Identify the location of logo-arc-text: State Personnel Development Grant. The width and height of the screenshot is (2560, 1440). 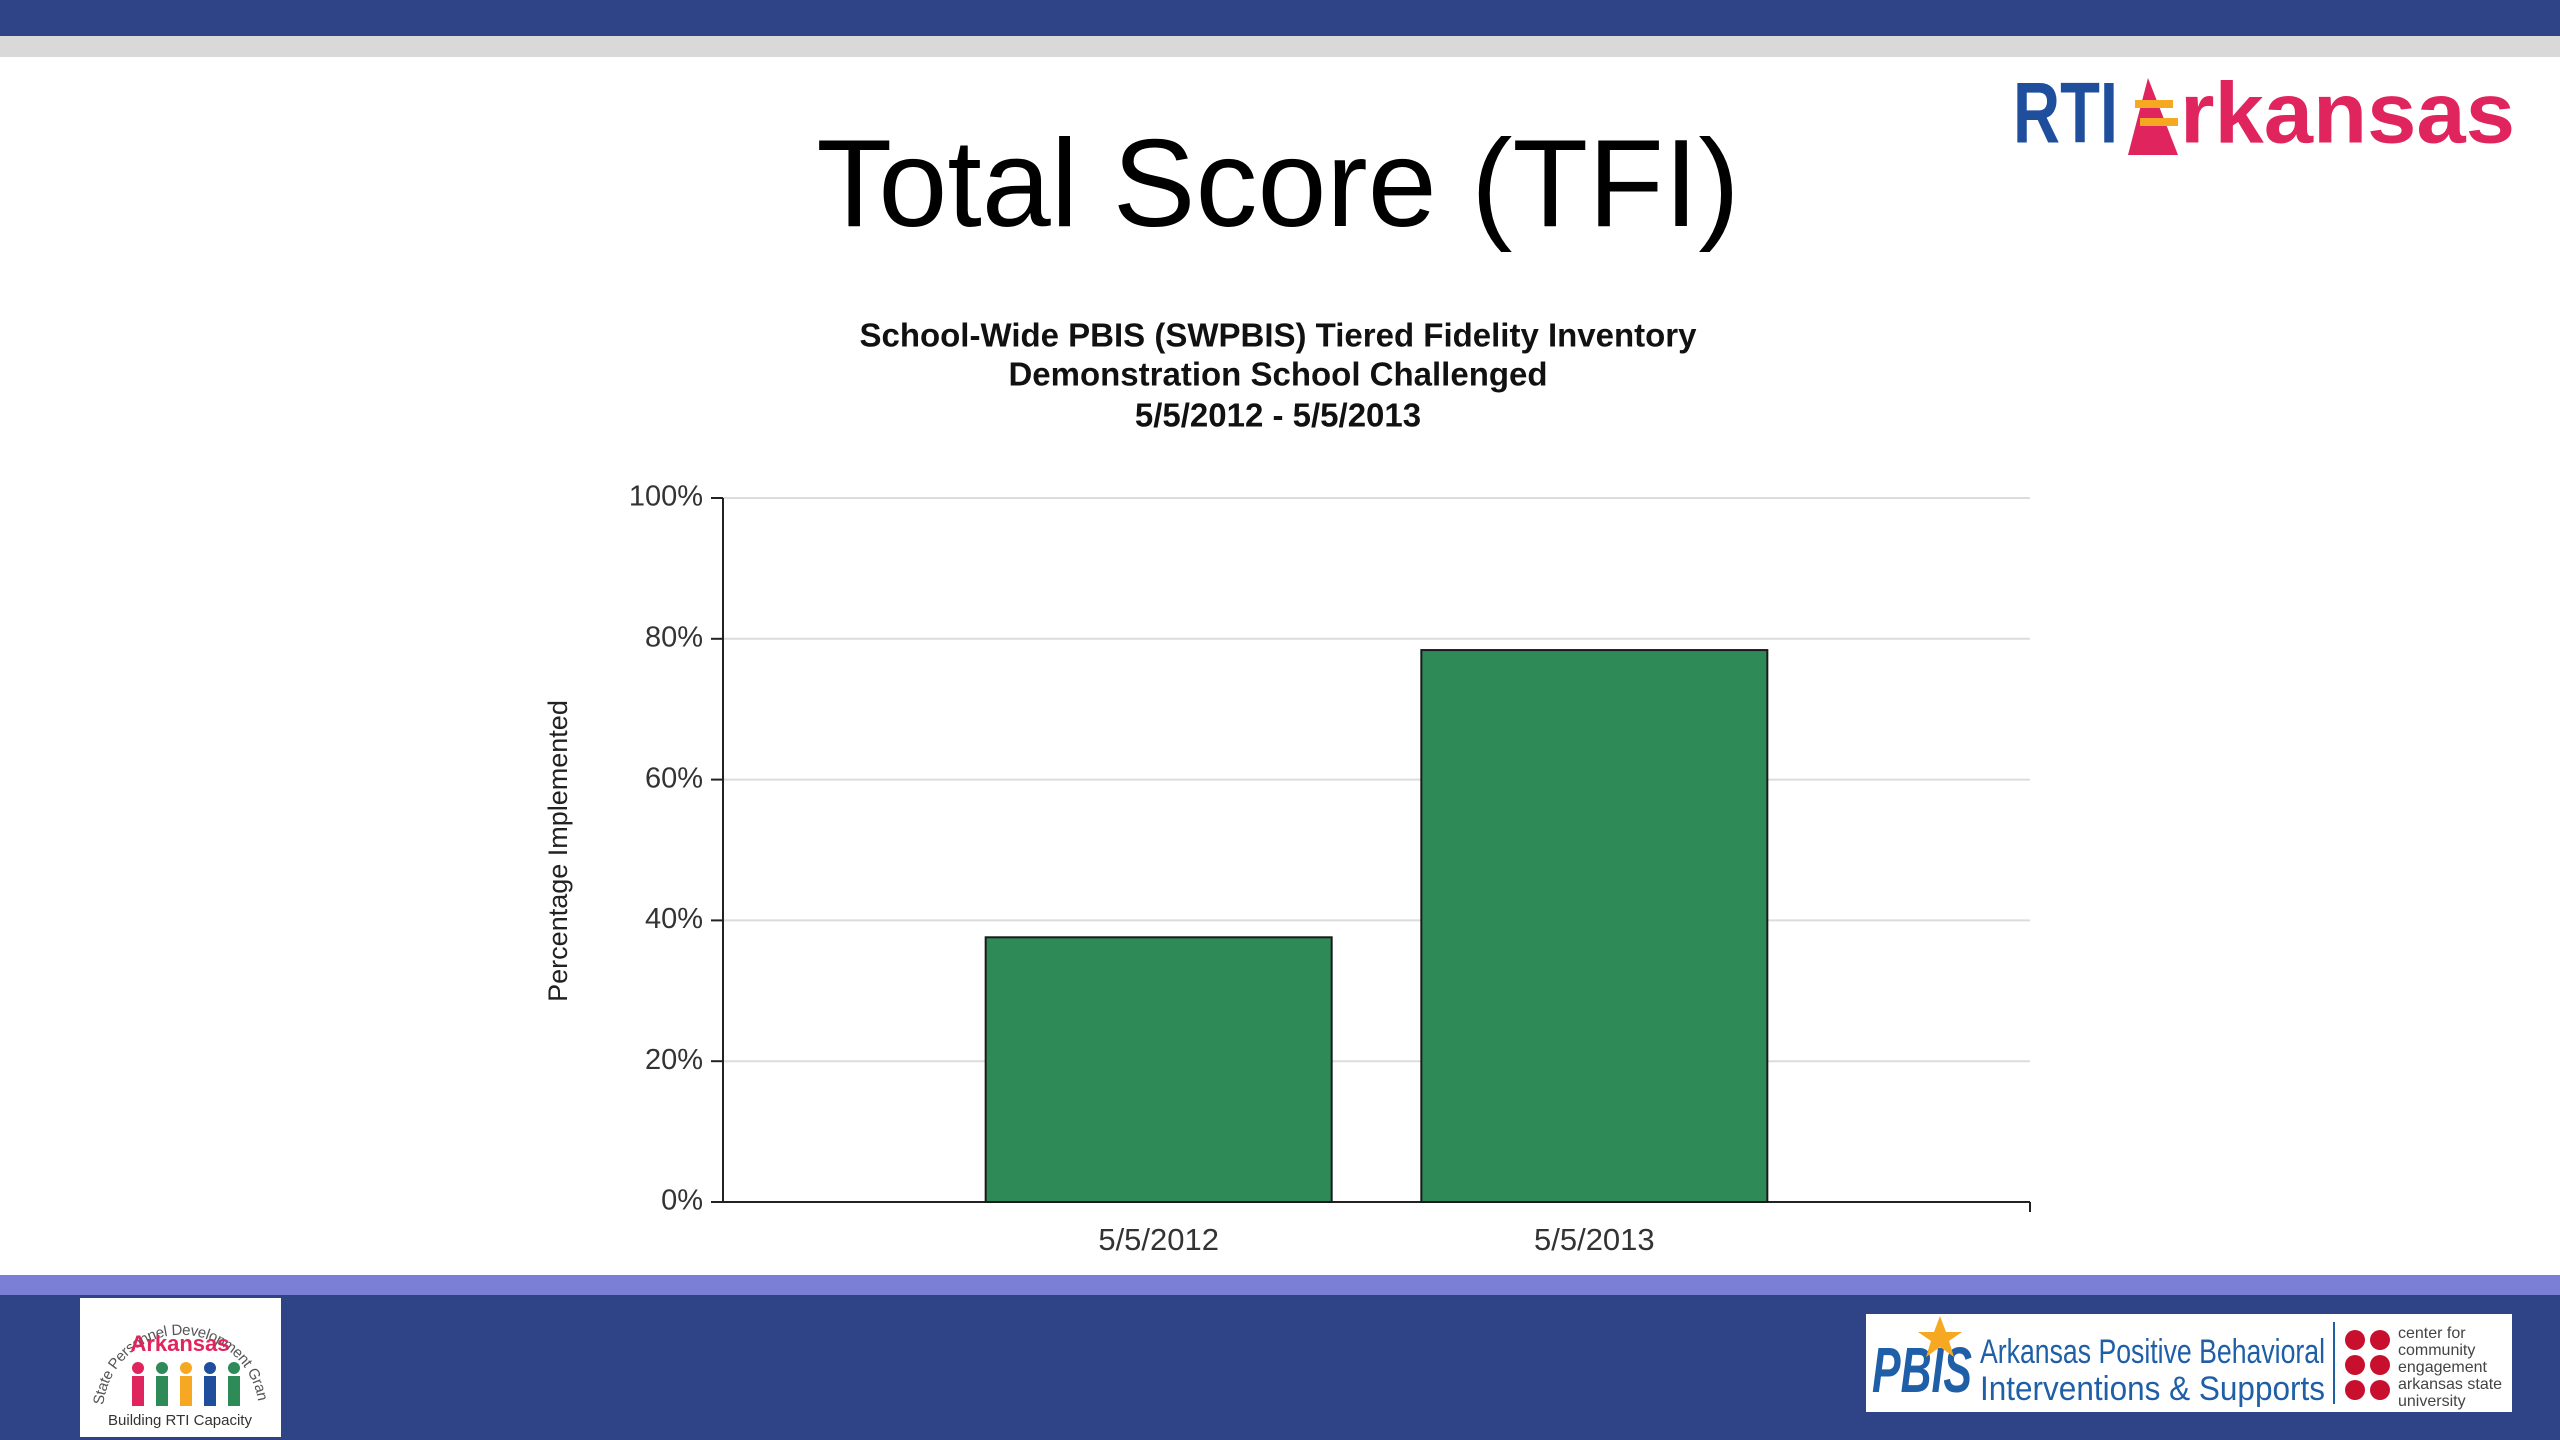
(135, 703).